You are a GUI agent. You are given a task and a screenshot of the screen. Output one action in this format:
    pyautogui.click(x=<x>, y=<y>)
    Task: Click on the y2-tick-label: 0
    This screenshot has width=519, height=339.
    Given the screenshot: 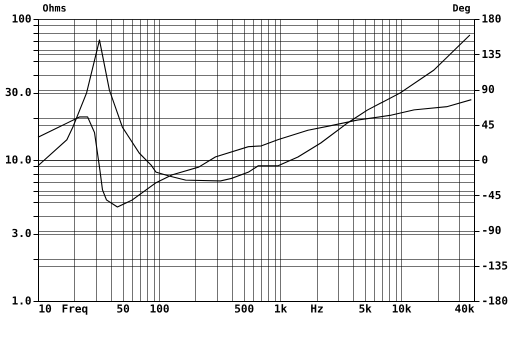 What is the action you would take?
    pyautogui.click(x=485, y=160)
    